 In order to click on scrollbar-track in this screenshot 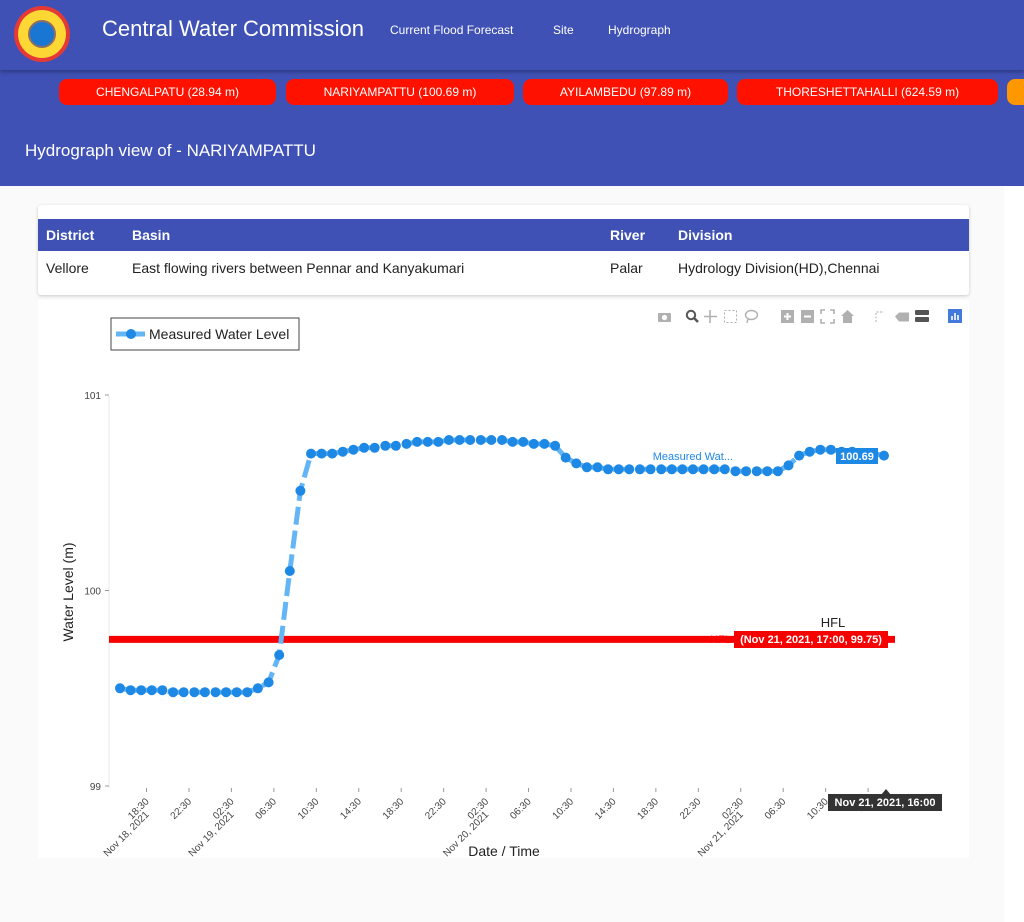, I will do `click(1014, 554)`.